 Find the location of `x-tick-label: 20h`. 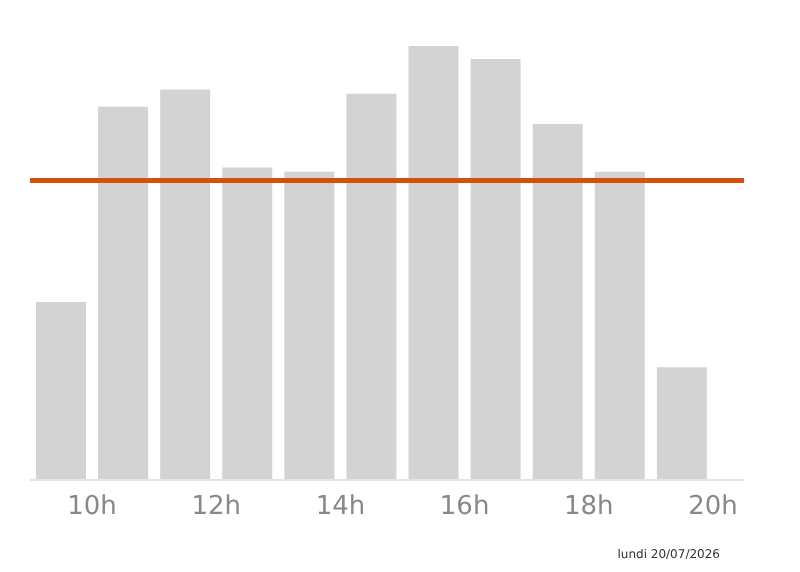

x-tick-label: 20h is located at coordinates (713, 507).